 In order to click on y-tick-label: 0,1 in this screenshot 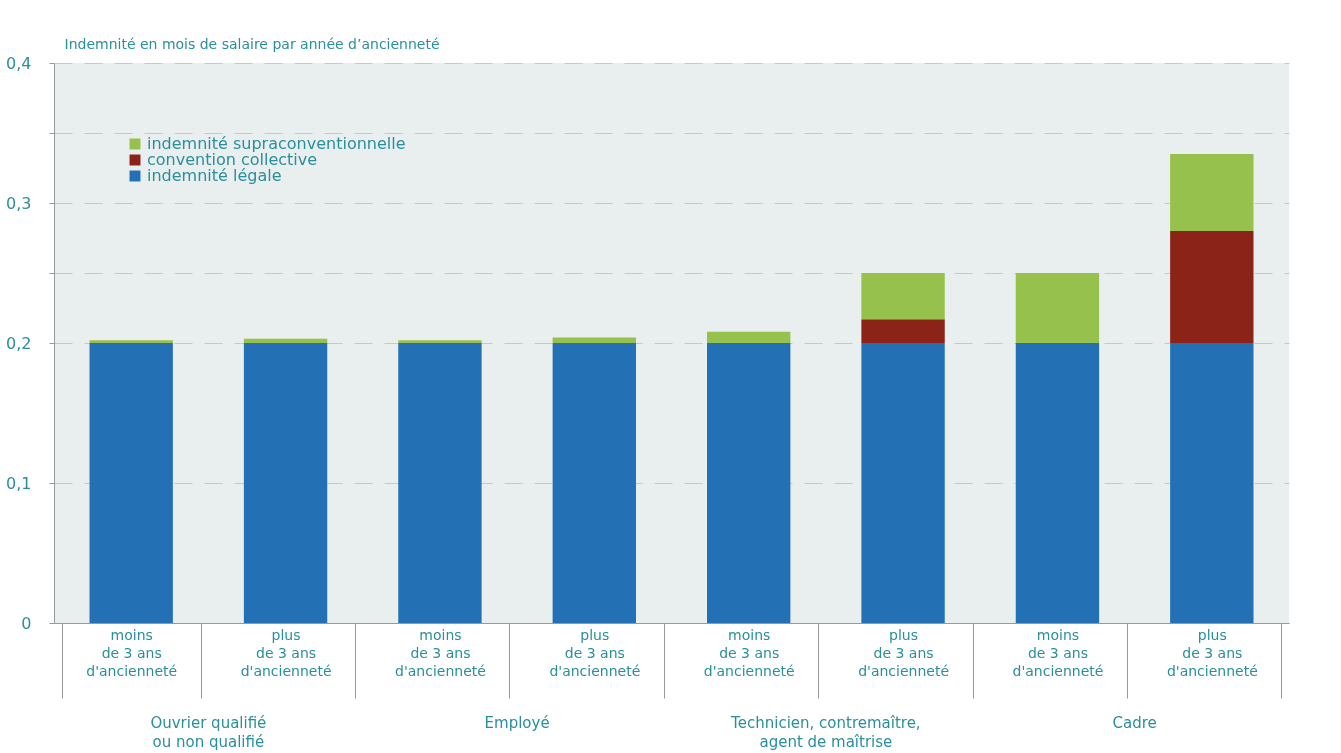, I will do `click(19, 483)`.